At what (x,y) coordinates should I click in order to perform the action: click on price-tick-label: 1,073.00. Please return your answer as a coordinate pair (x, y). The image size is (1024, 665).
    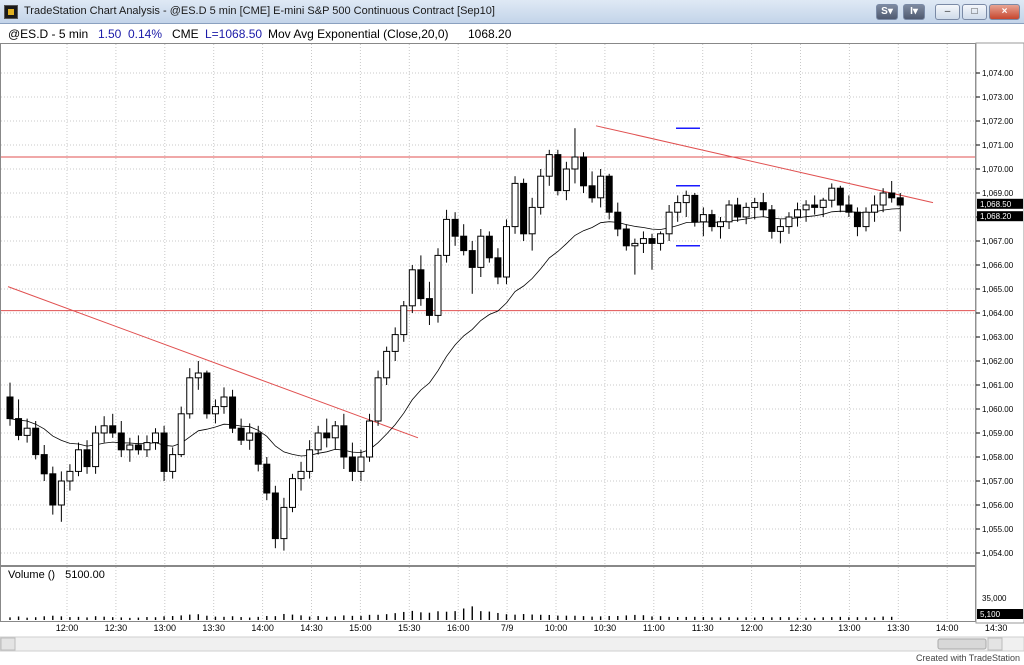
    Looking at the image, I should click on (998, 97).